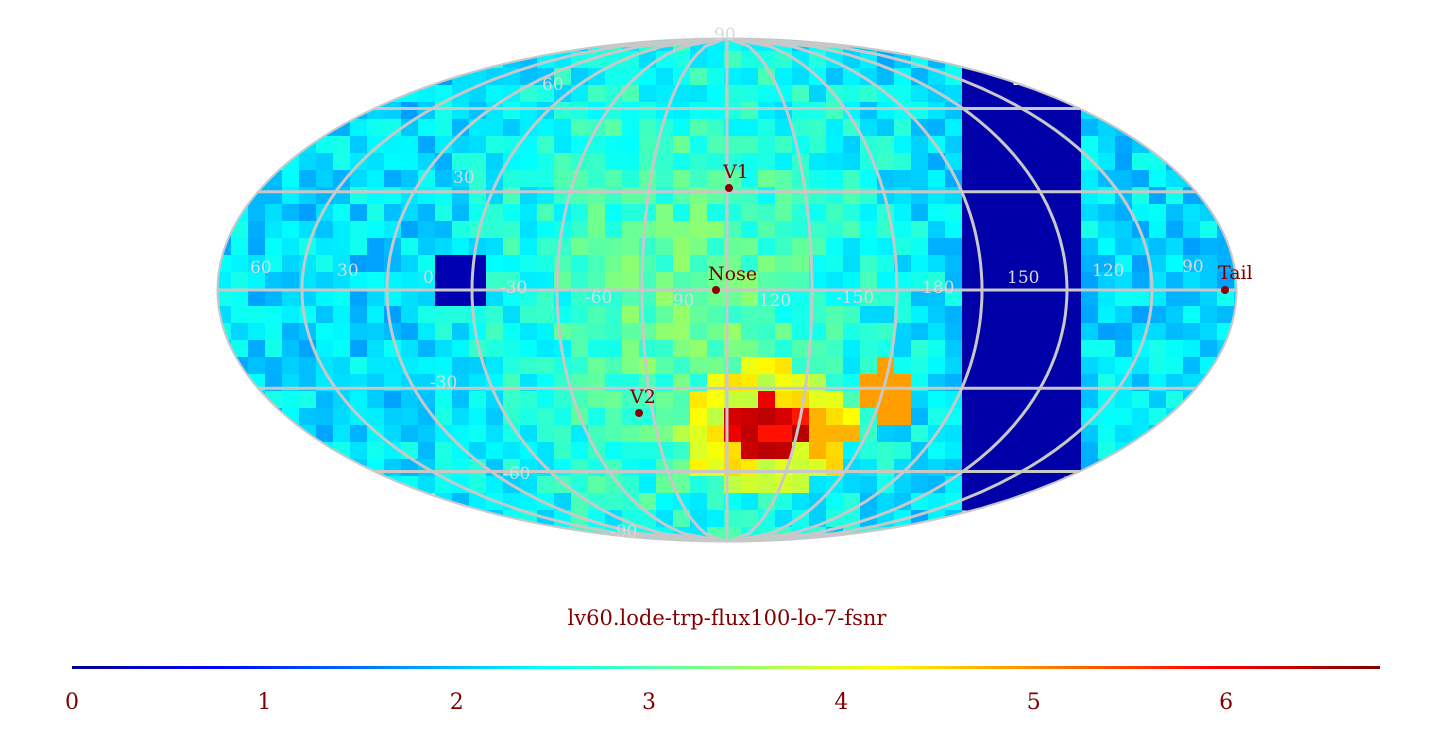 The height and width of the screenshot is (732, 1452). What do you see at coordinates (732, 274) in the screenshot?
I see `marker-nose-label: Nose` at bounding box center [732, 274].